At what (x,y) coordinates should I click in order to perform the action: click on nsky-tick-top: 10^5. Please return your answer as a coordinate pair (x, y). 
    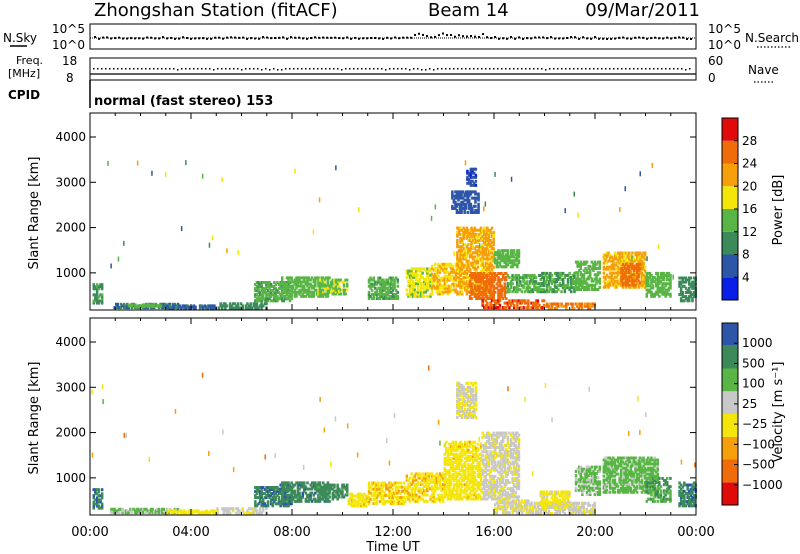
    Looking at the image, I should click on (68, 29).